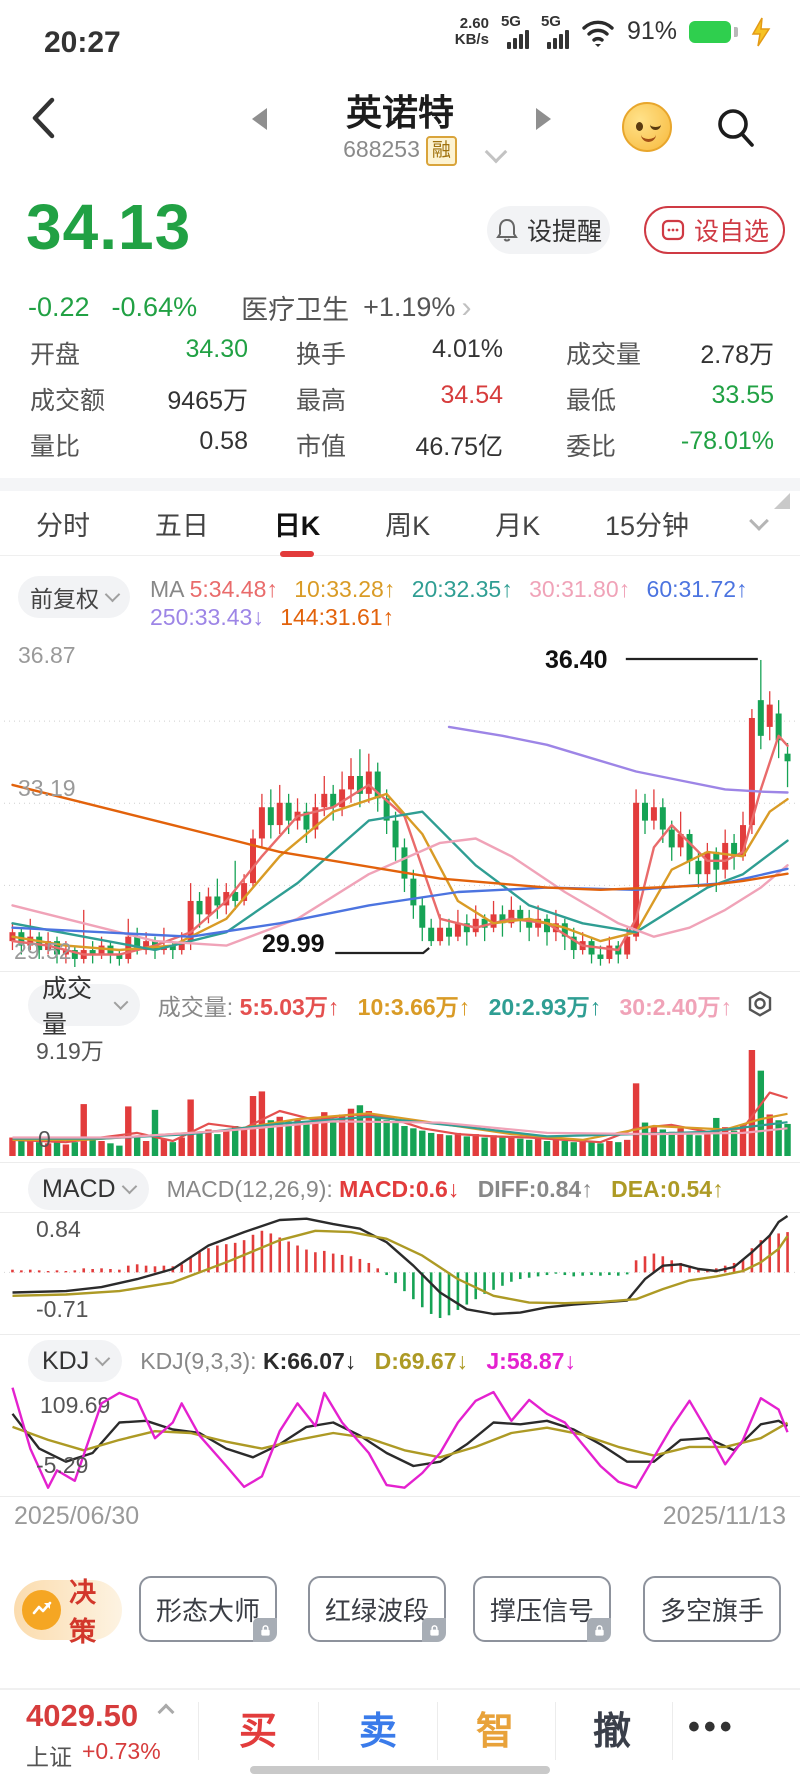 The image size is (800, 1778). What do you see at coordinates (466, 307) in the screenshot?
I see `sector-chevron-icon: ›` at bounding box center [466, 307].